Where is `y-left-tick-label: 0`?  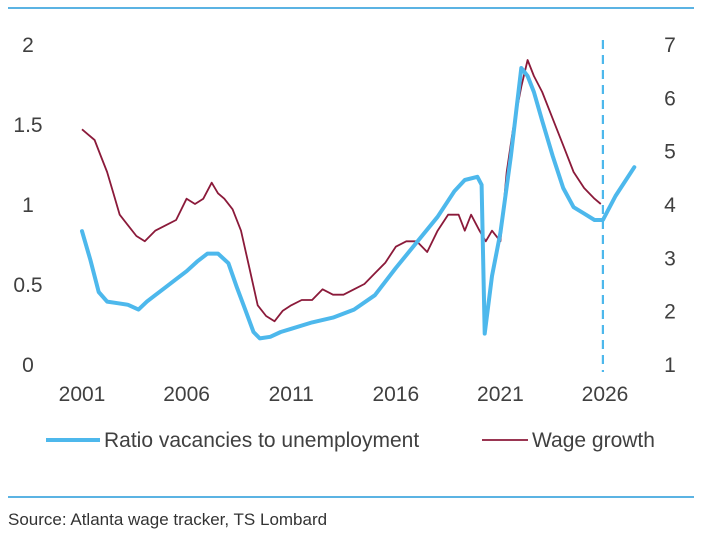
y-left-tick-label: 0 is located at coordinates (28, 365).